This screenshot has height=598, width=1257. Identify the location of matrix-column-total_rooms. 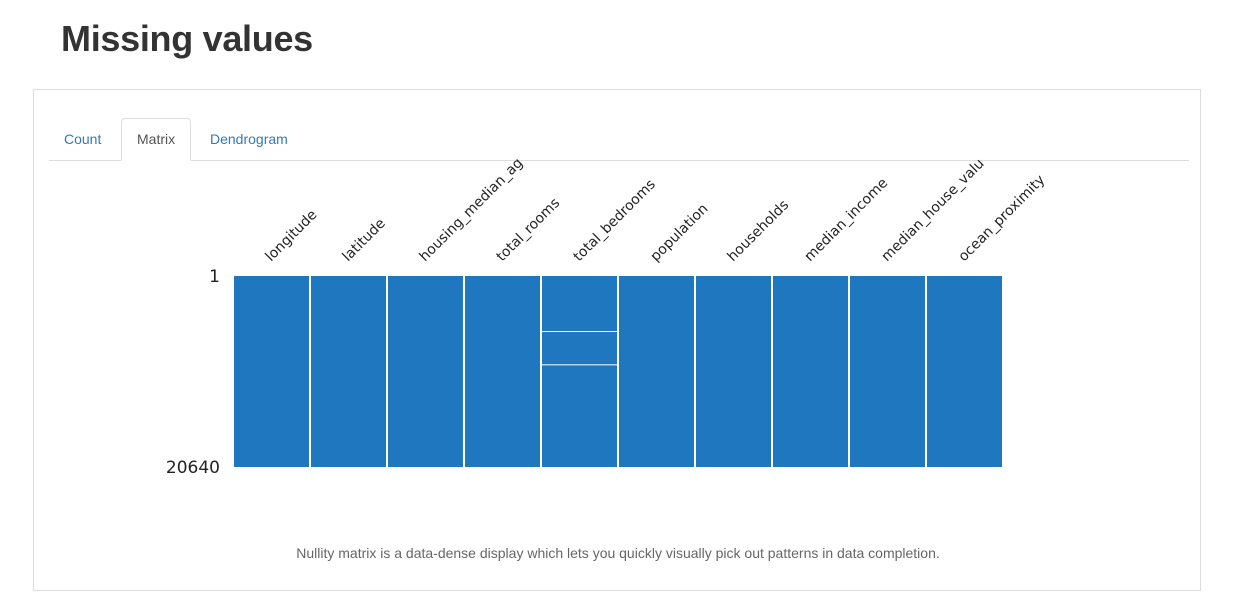
(502, 371).